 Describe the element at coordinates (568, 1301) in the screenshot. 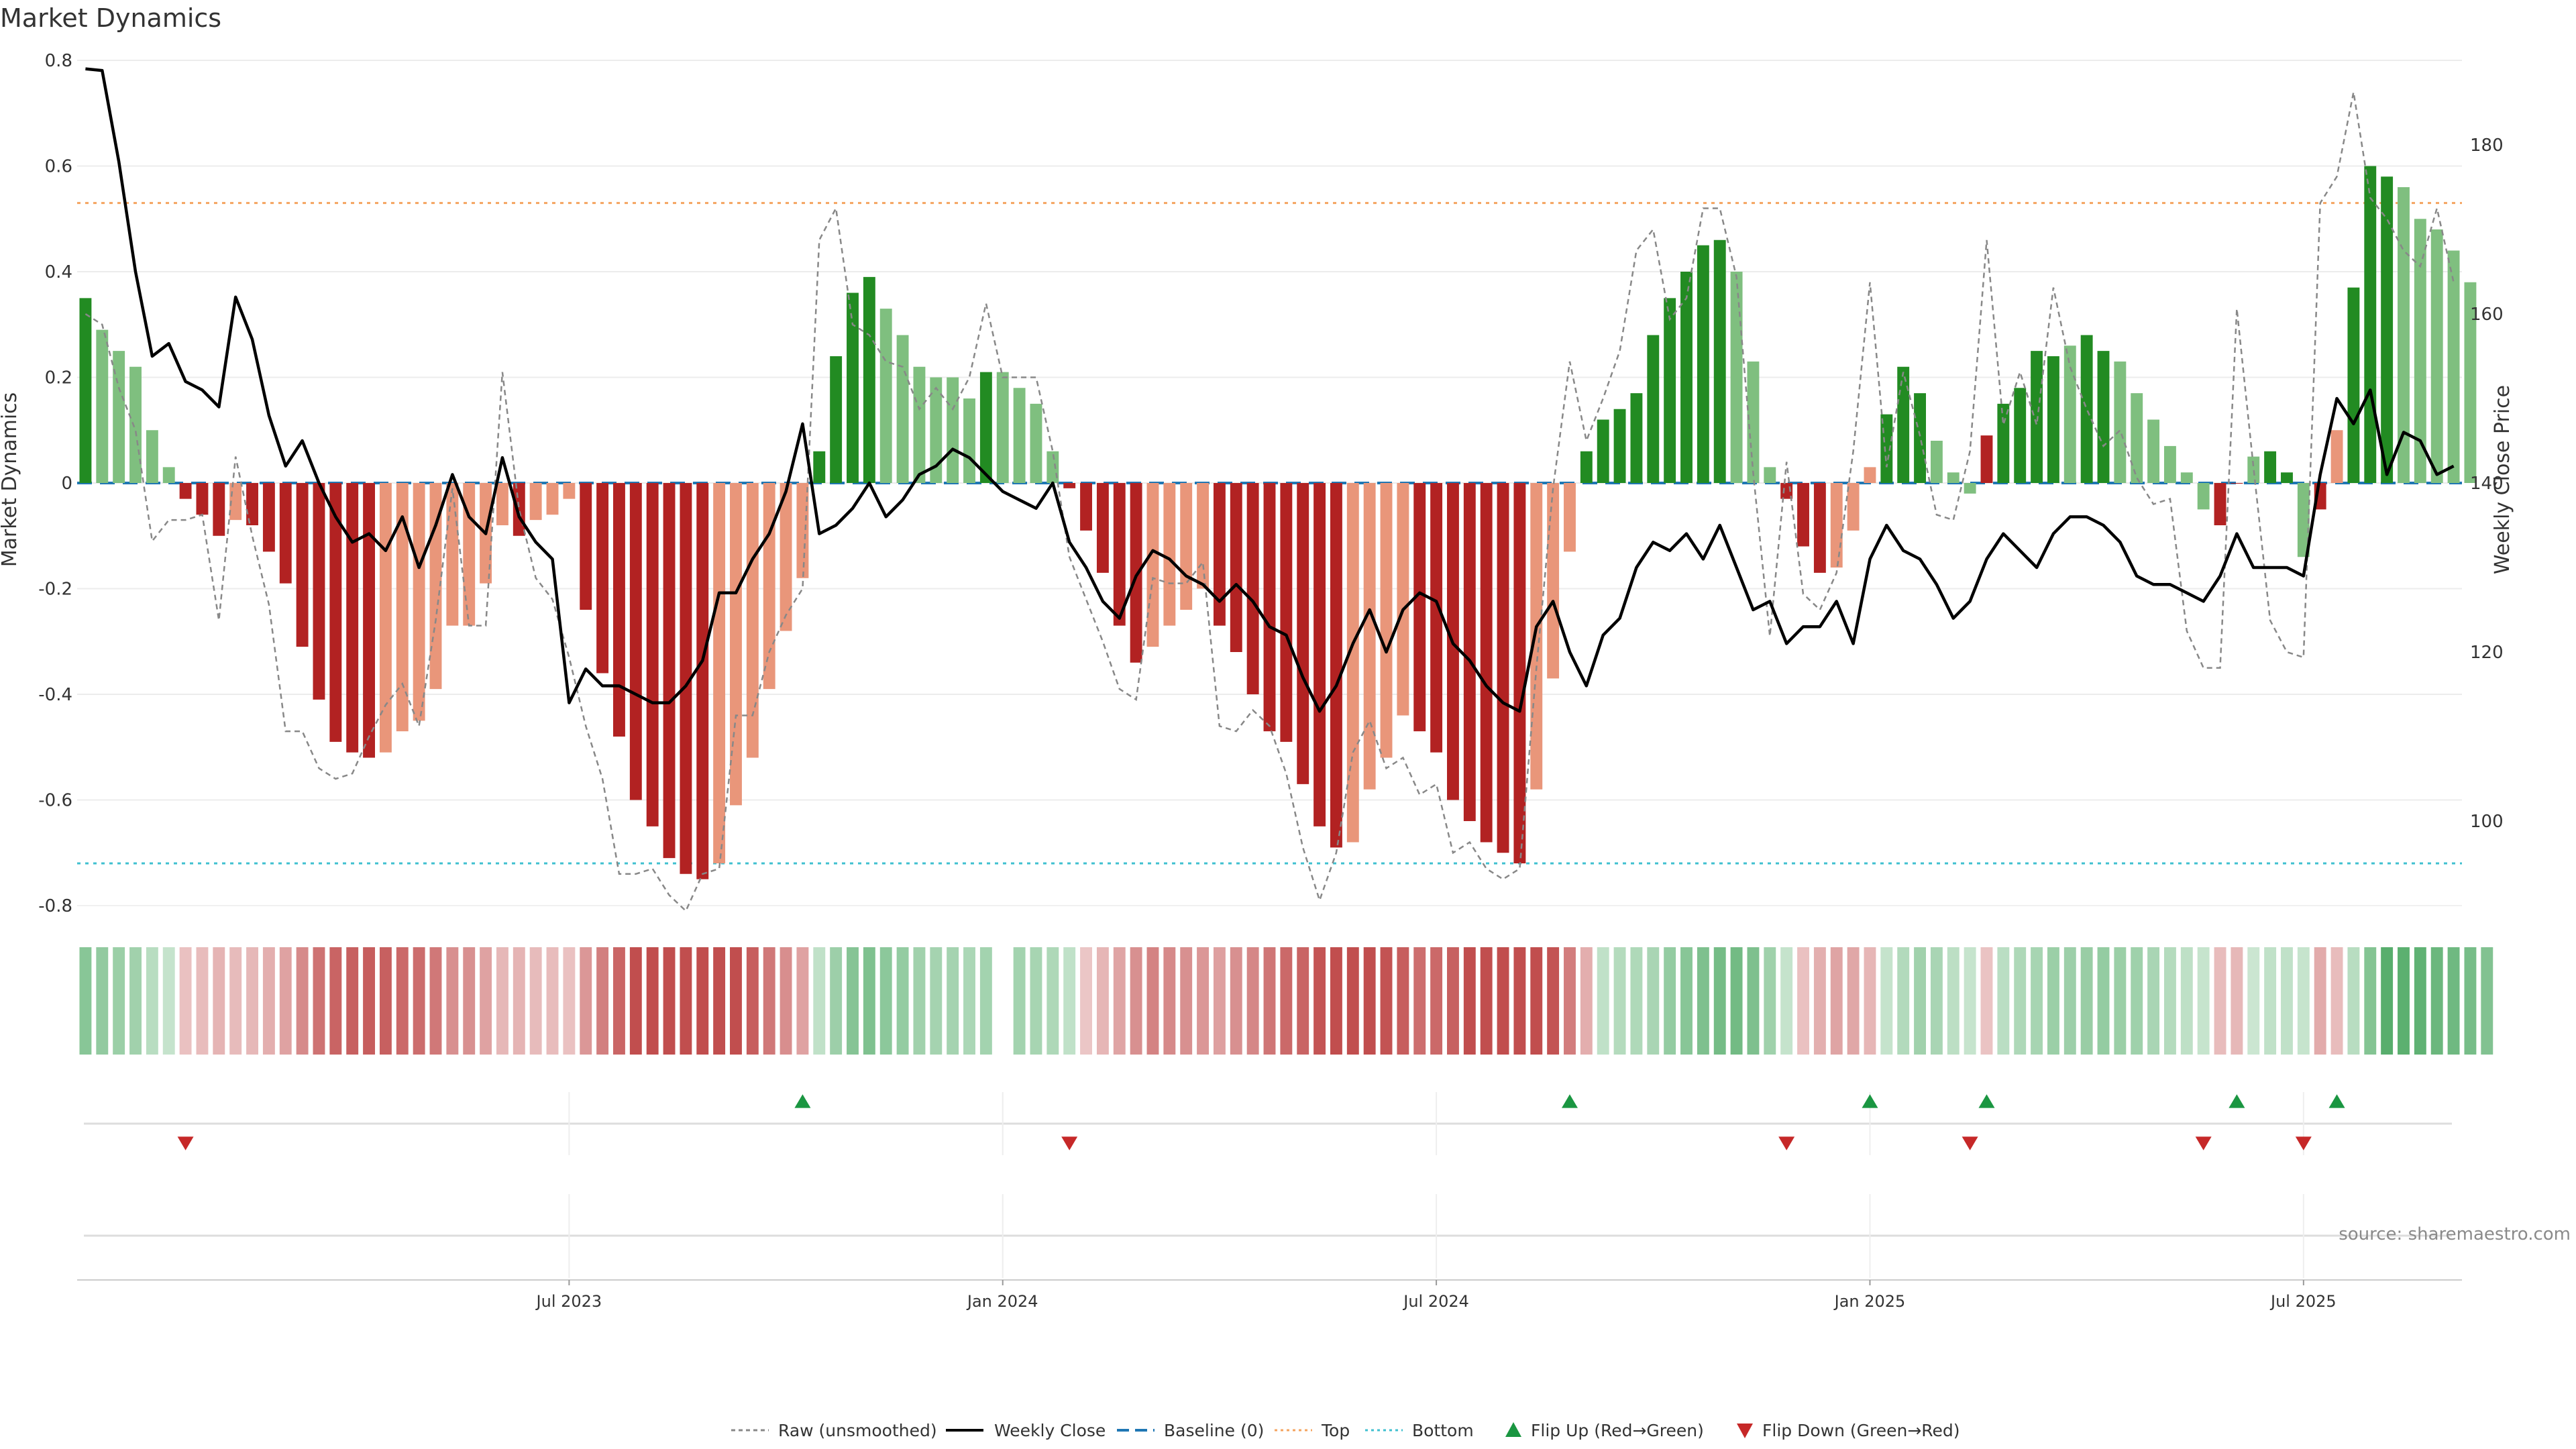

I see `x-tick-label: Jul 2023` at that location.